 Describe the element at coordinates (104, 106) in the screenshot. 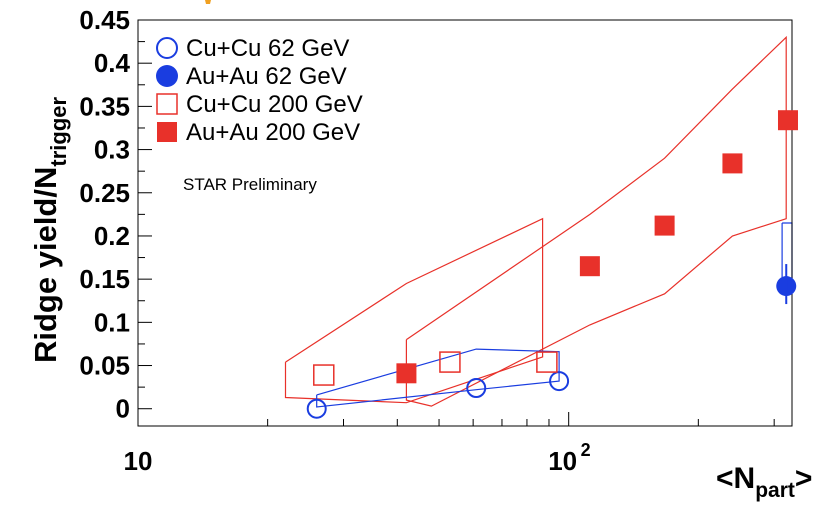

I see `y-tick-label: 0.35` at that location.